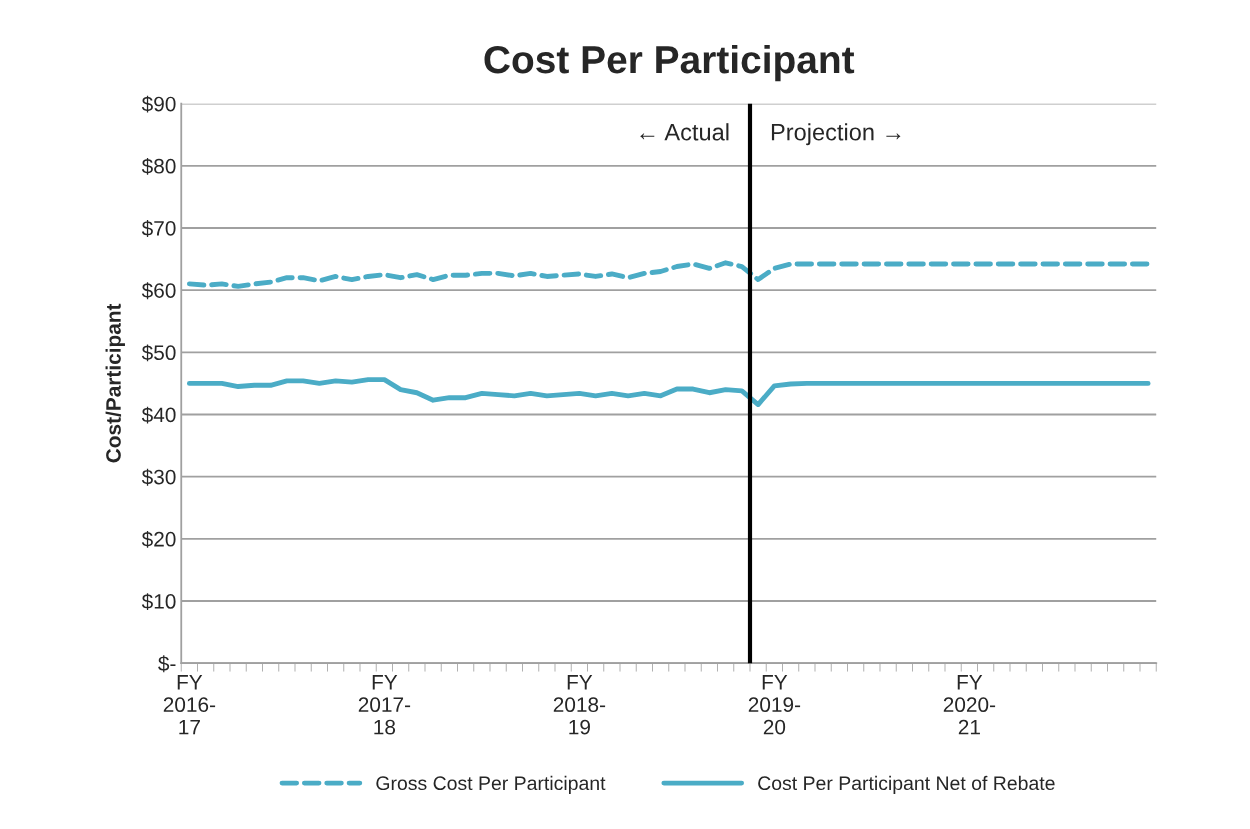 The height and width of the screenshot is (829, 1250). Describe the element at coordinates (158, 166) in the screenshot. I see `y-tick-label: $80` at that location.